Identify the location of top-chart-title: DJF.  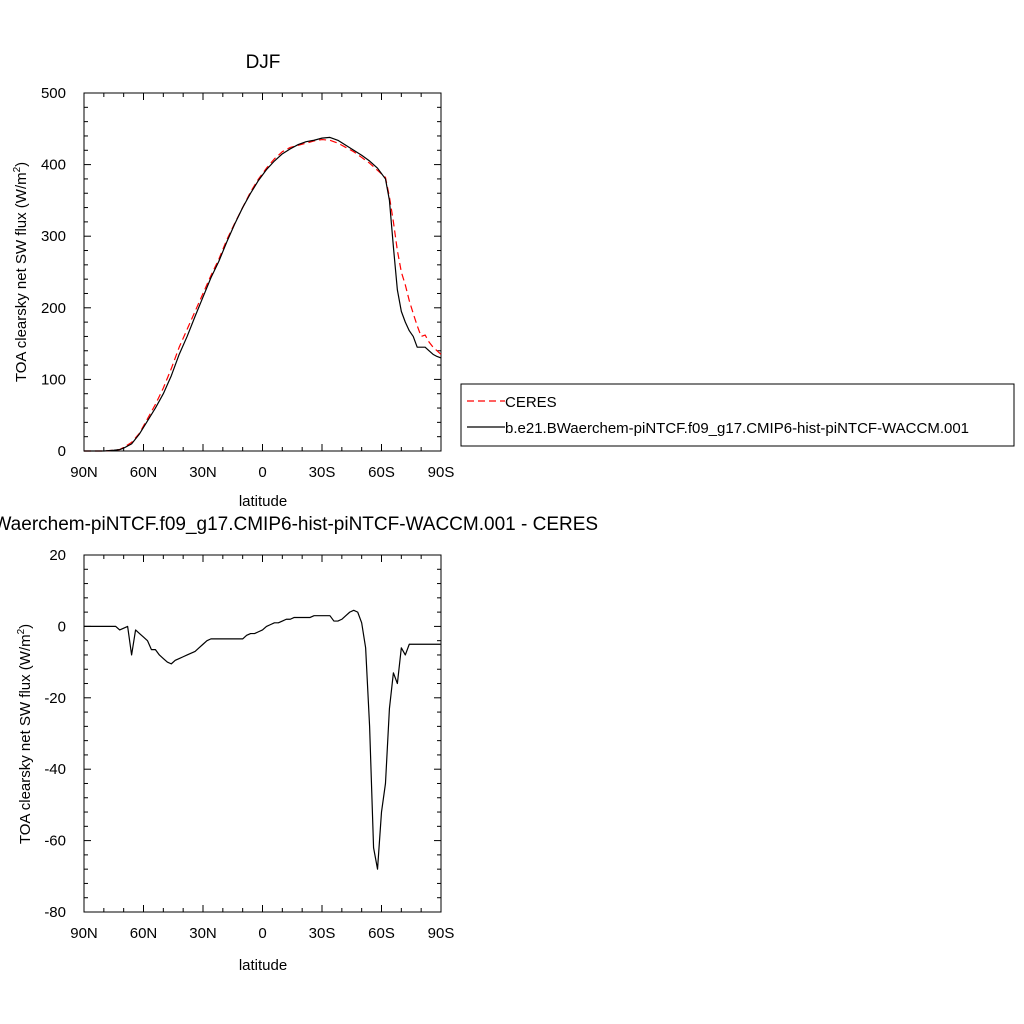
(263, 62).